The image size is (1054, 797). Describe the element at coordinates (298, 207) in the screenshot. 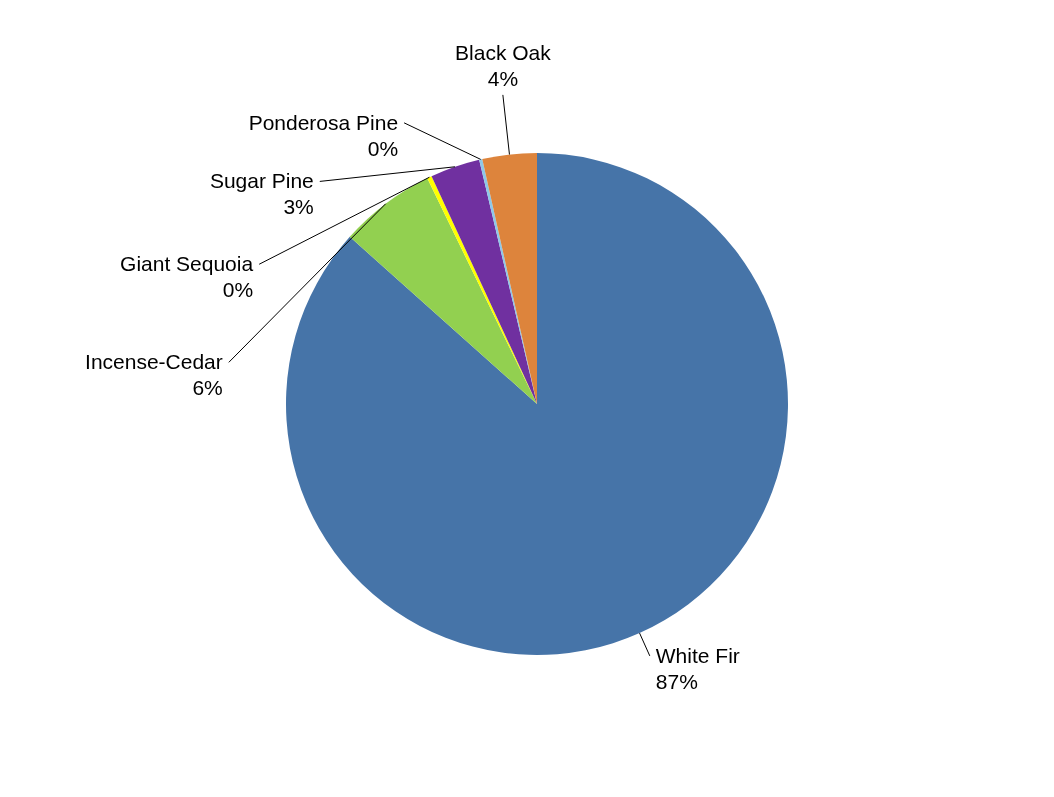

I see `data-label: 3%` at that location.